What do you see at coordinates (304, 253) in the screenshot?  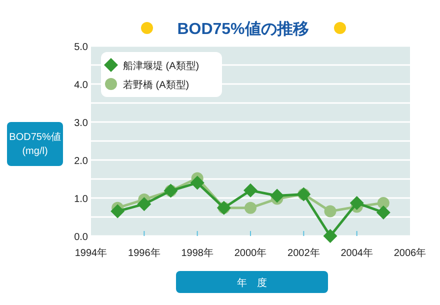 I see `x-tick-label: 2002年` at bounding box center [304, 253].